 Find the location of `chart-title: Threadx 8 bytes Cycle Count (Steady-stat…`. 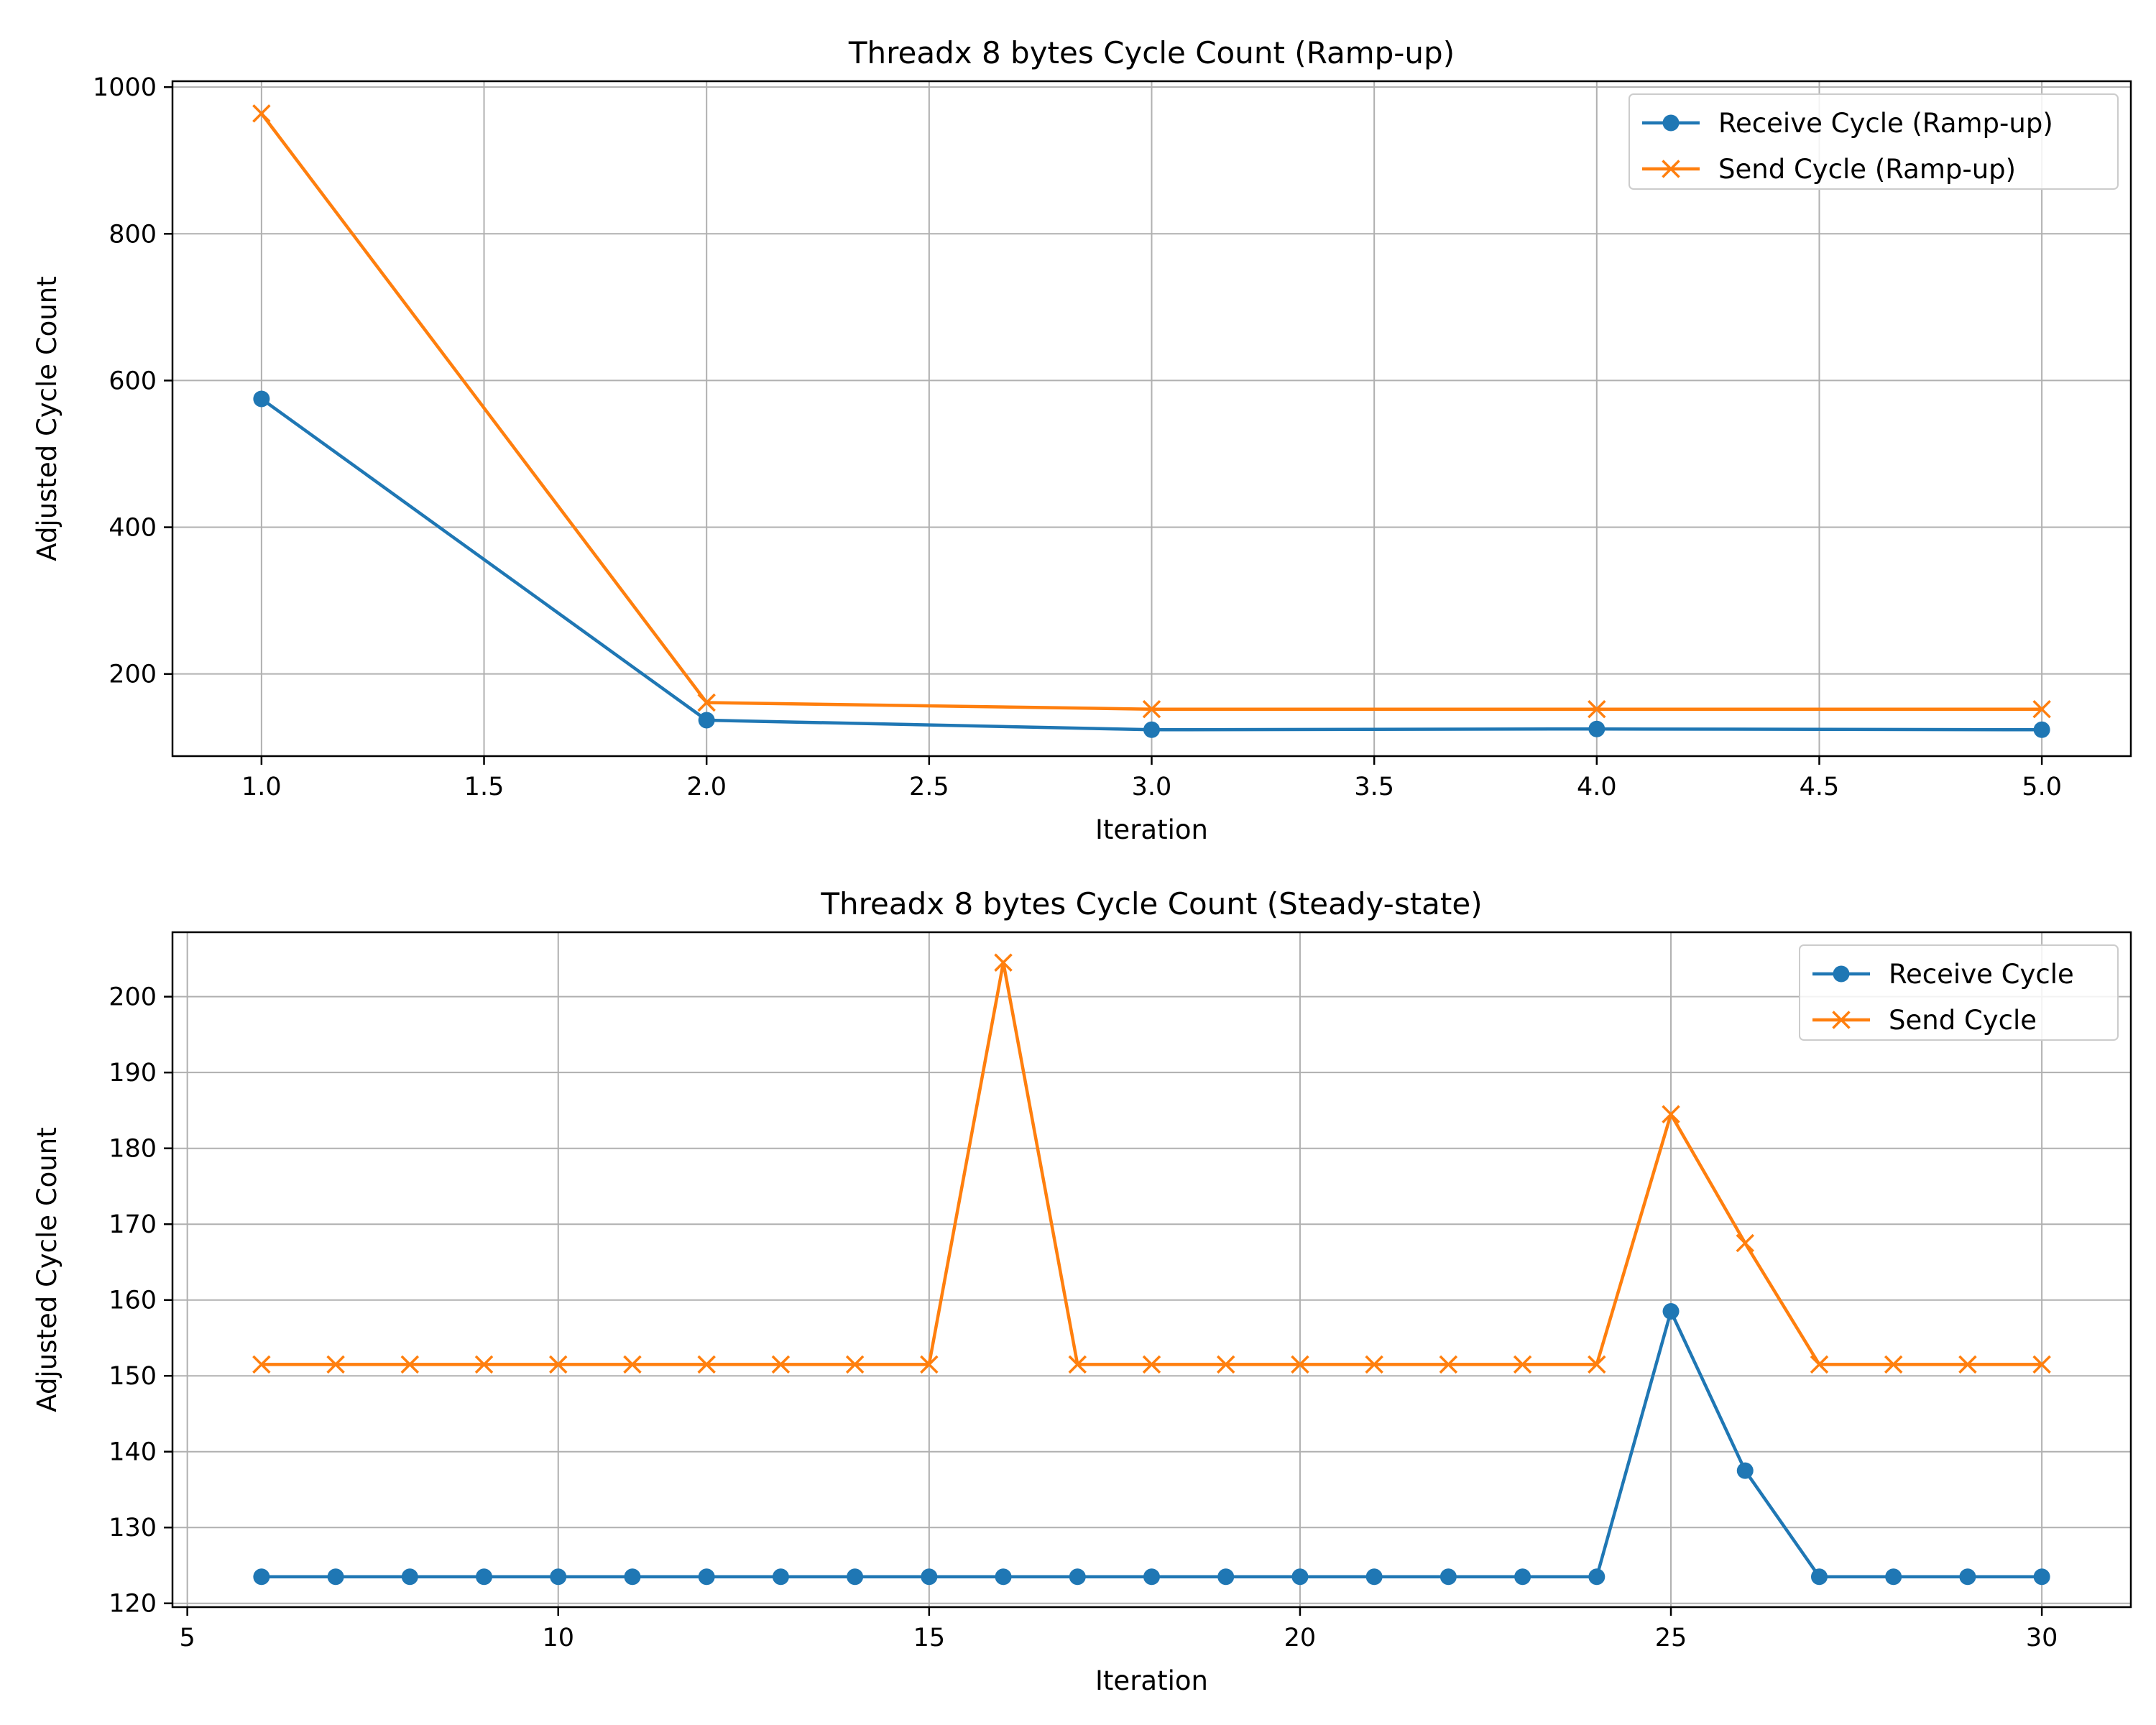

chart-title: Threadx 8 bytes Cycle Count (Steady-stat… is located at coordinates (1151, 903).